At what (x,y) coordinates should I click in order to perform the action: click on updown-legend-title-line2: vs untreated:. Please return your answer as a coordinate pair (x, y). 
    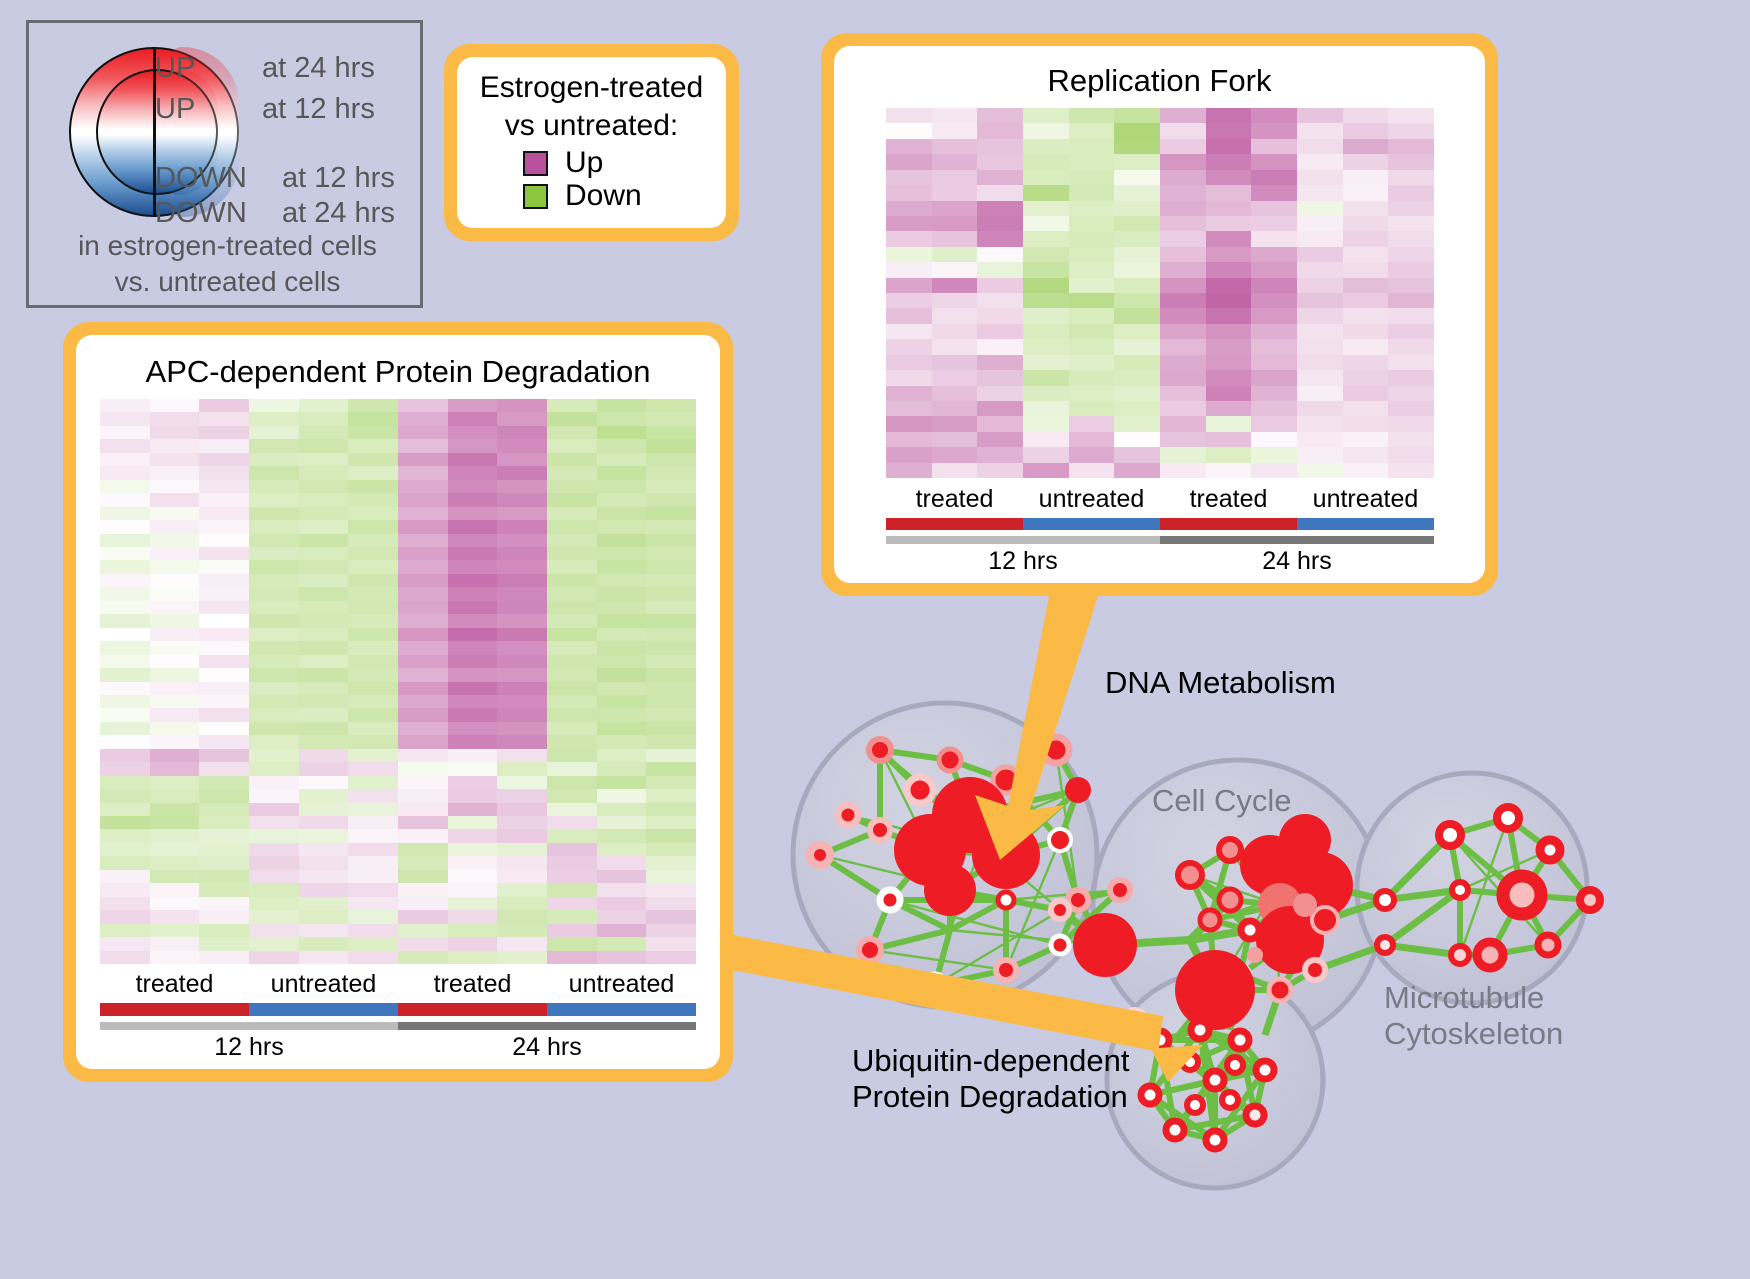
    Looking at the image, I should click on (591, 125).